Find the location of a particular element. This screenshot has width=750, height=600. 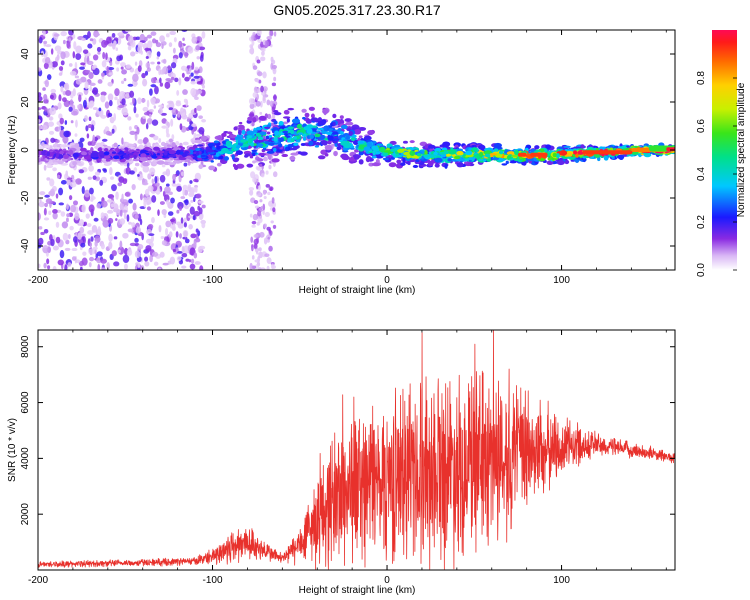

y-tick-label: 40 is located at coordinates (25, 54).